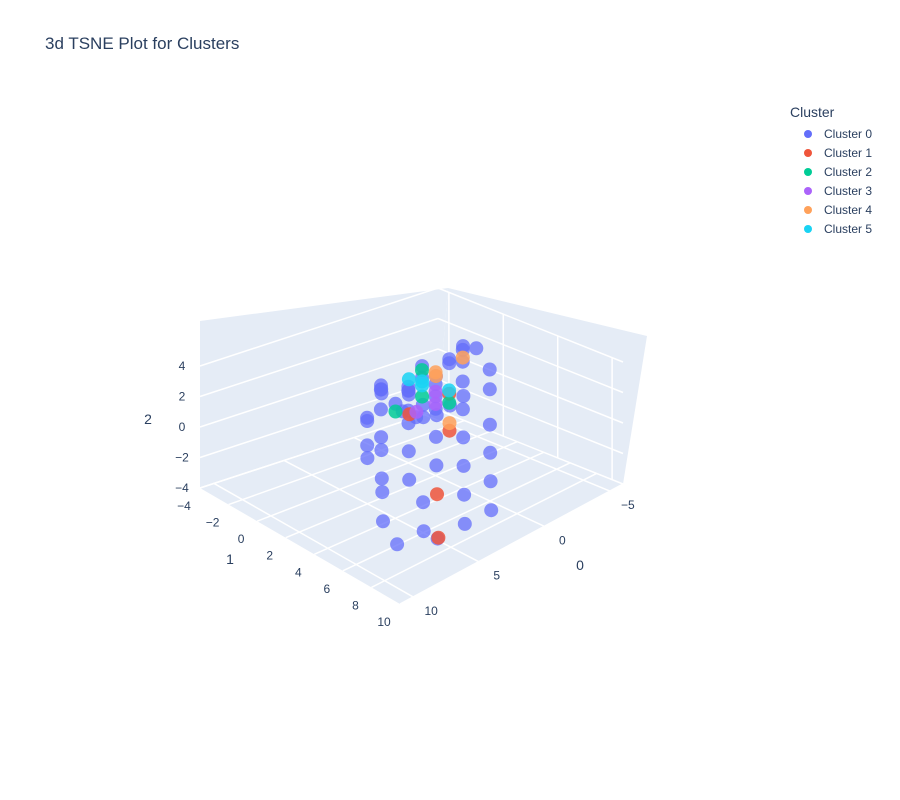 The height and width of the screenshot is (800, 900). I want to click on legend-item-cluster-4: Cluster 4, so click(831, 209).